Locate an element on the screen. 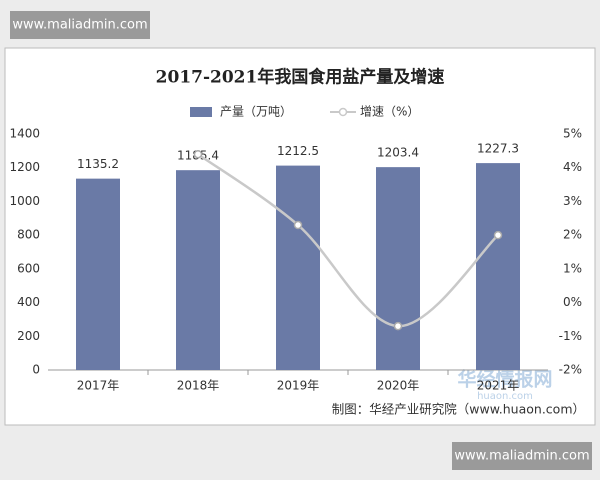 This screenshot has height=480, width=600. chart-title: 2017-2021年我国食用盐产量及增速 is located at coordinates (300, 77).